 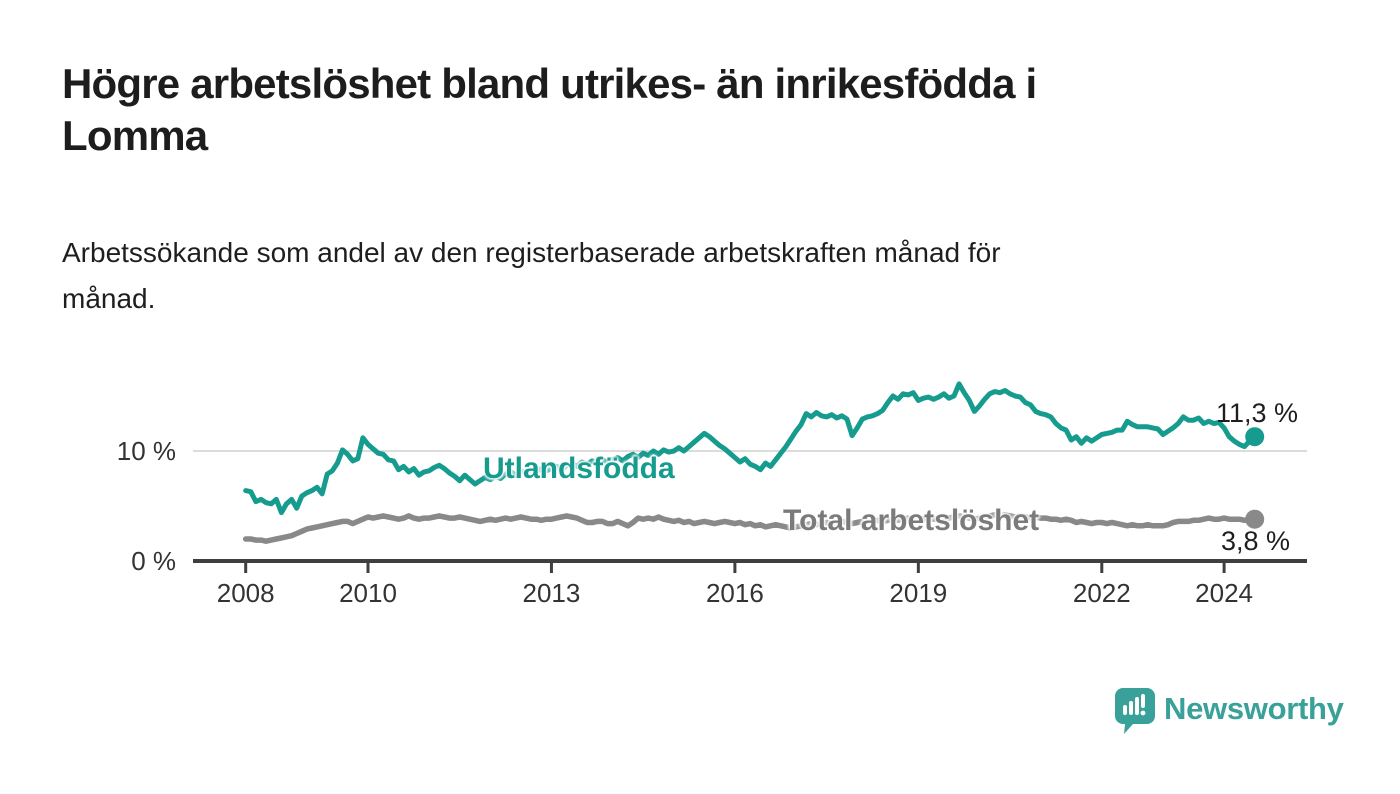 I want to click on x-tick-label-2013: 2013, so click(x=551, y=593).